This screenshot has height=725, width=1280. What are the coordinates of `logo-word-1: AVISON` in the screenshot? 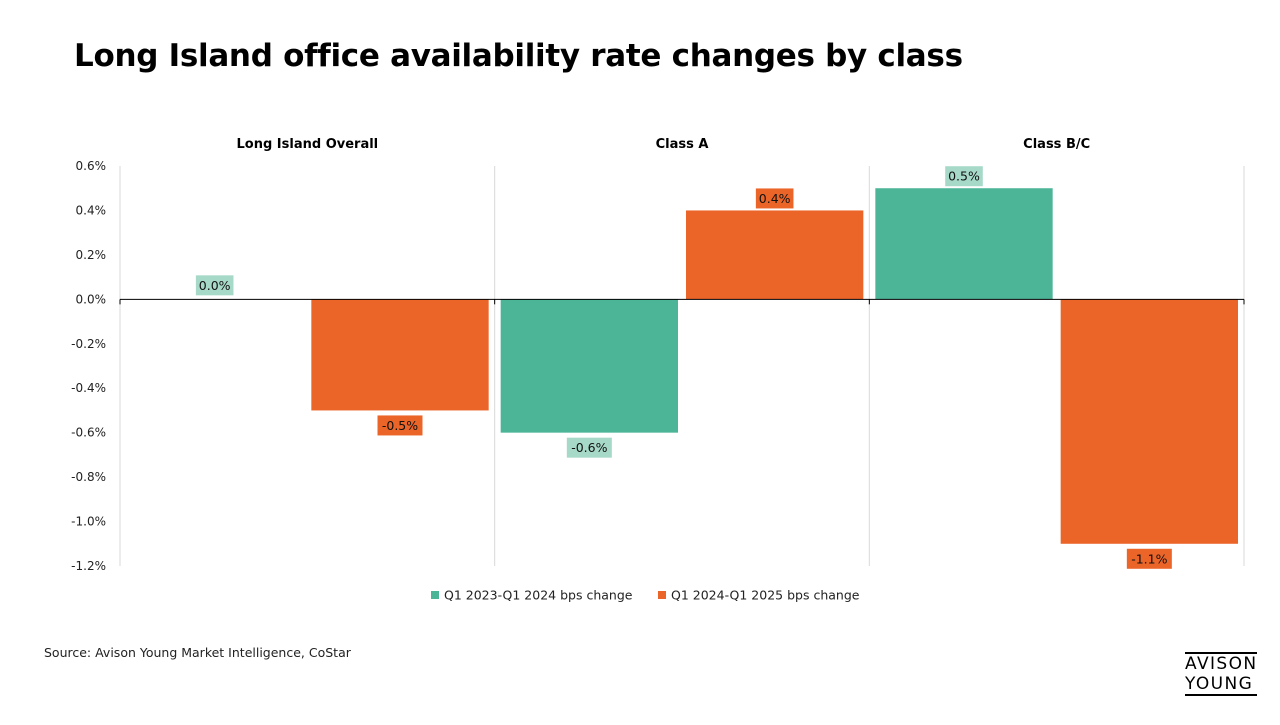 It's located at (1221, 664).